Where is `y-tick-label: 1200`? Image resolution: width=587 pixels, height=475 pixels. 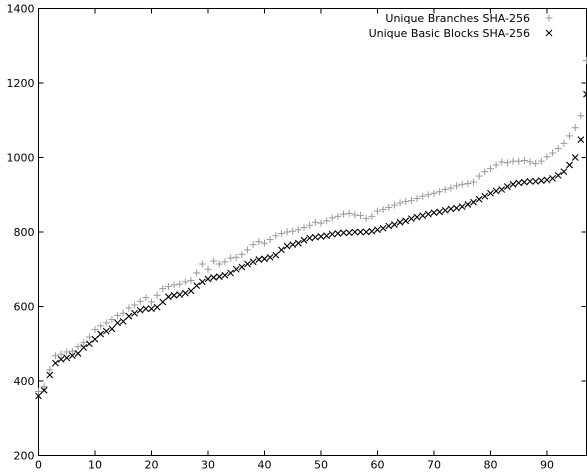
y-tick-label: 1200 is located at coordinates (21, 83).